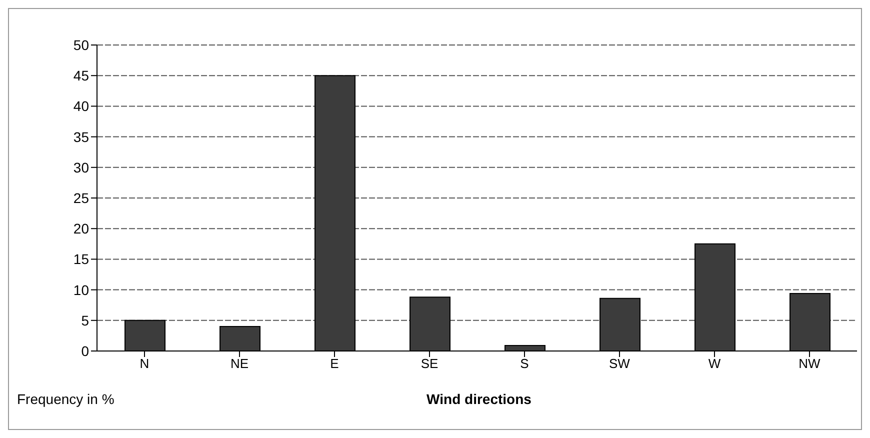 The width and height of the screenshot is (870, 438). What do you see at coordinates (81, 167) in the screenshot?
I see `y-tick-label: 30` at bounding box center [81, 167].